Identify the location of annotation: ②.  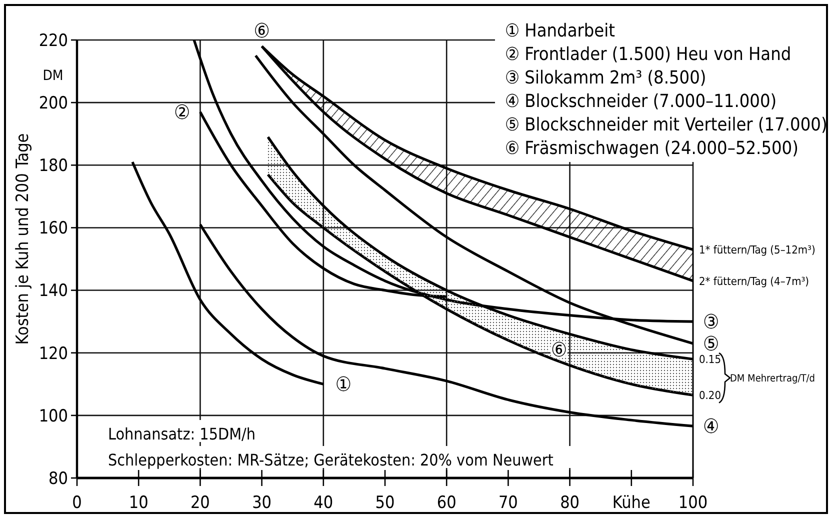
(182, 112).